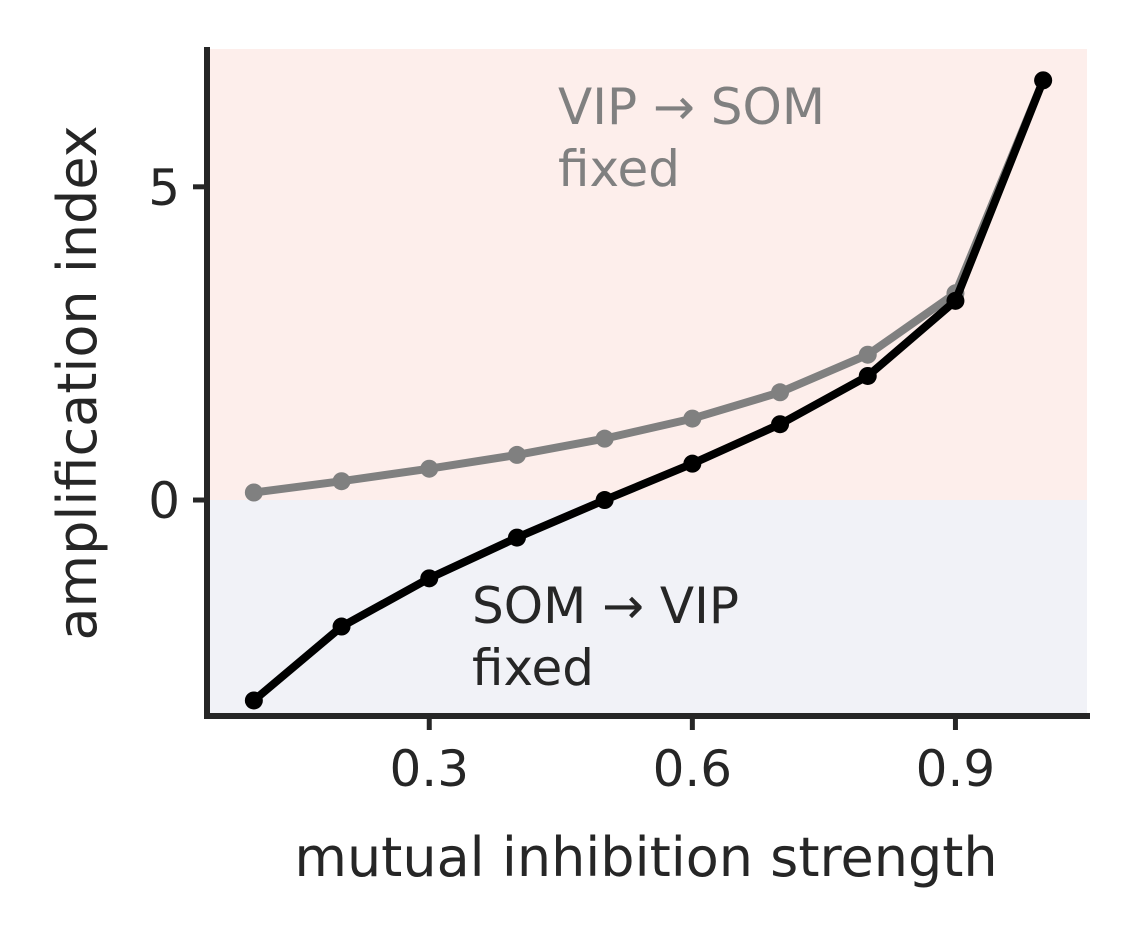 This screenshot has height=940, width=1137. Describe the element at coordinates (693, 769) in the screenshot. I see `x-tick-label-1: 0.6` at that location.